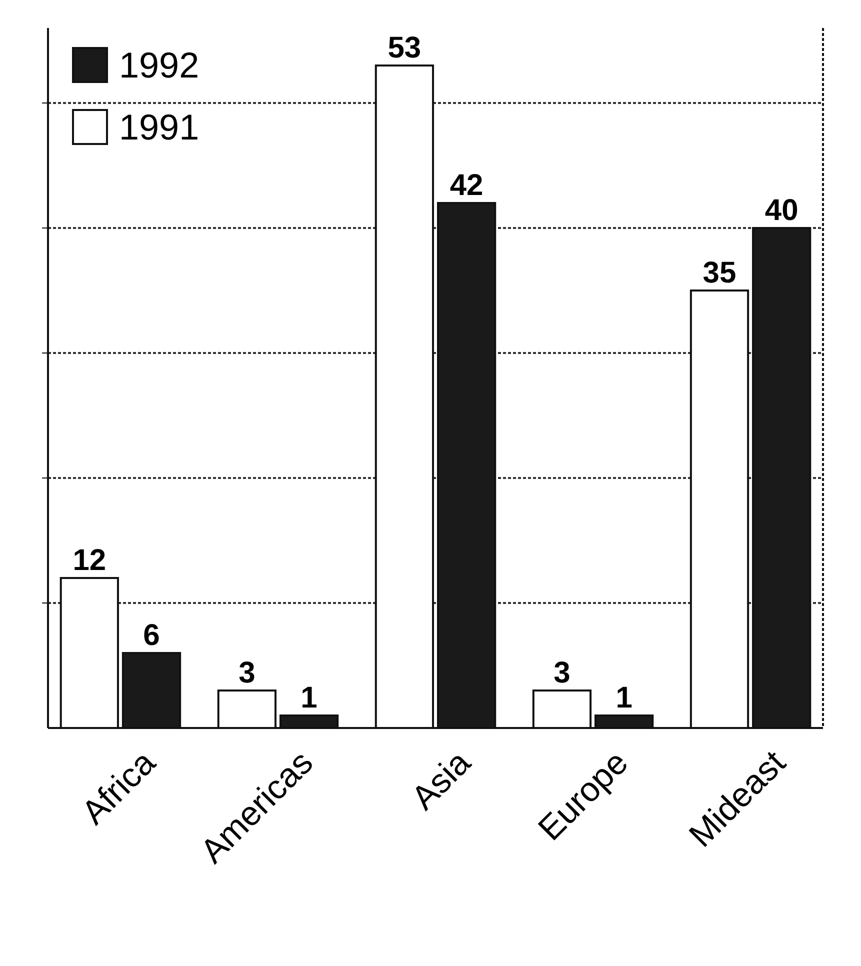 The width and height of the screenshot is (861, 966). I want to click on legend-label: 1991, so click(159, 127).